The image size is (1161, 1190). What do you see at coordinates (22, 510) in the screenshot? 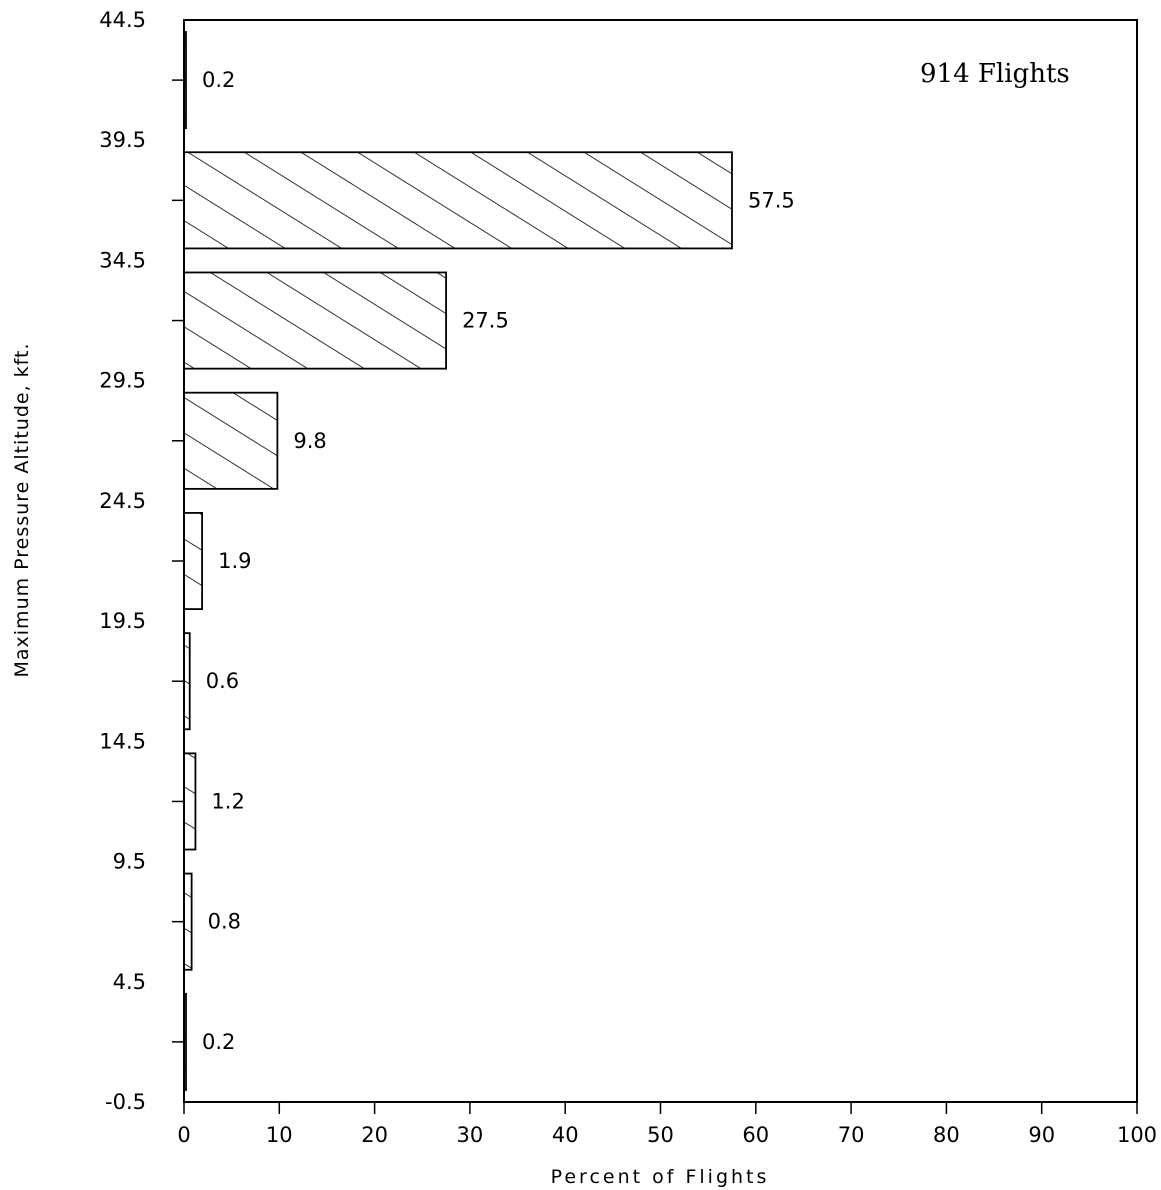
I see `y-axis-title: Maximum Pressure Altitude, kft.` at bounding box center [22, 510].